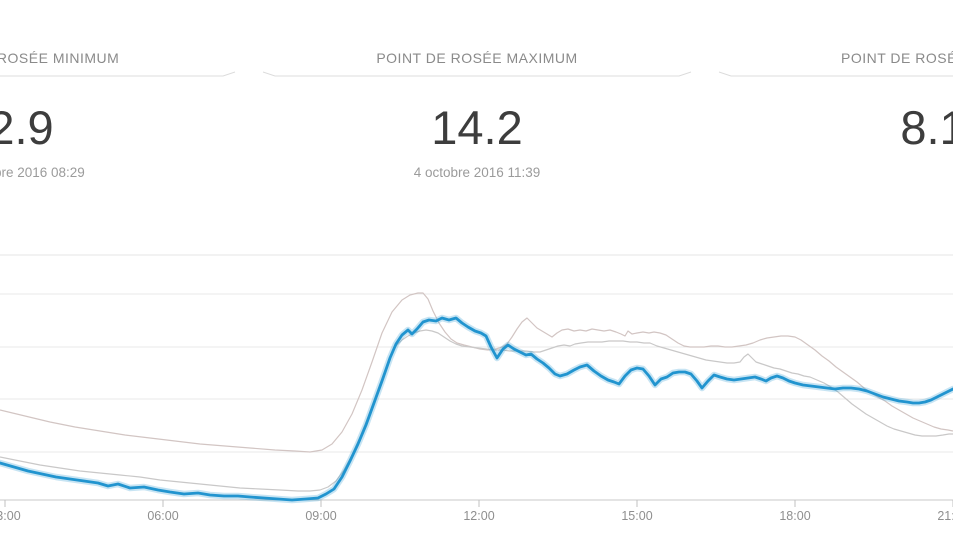  What do you see at coordinates (897, 58) in the screenshot?
I see `stat-title: POINT DE ROSÉE MOYEN` at bounding box center [897, 58].